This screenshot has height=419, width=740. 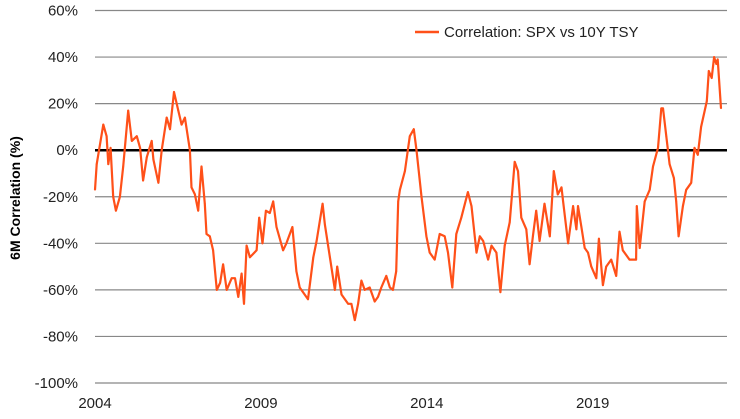 I want to click on y-tick-label: 0%, so click(x=67, y=150).